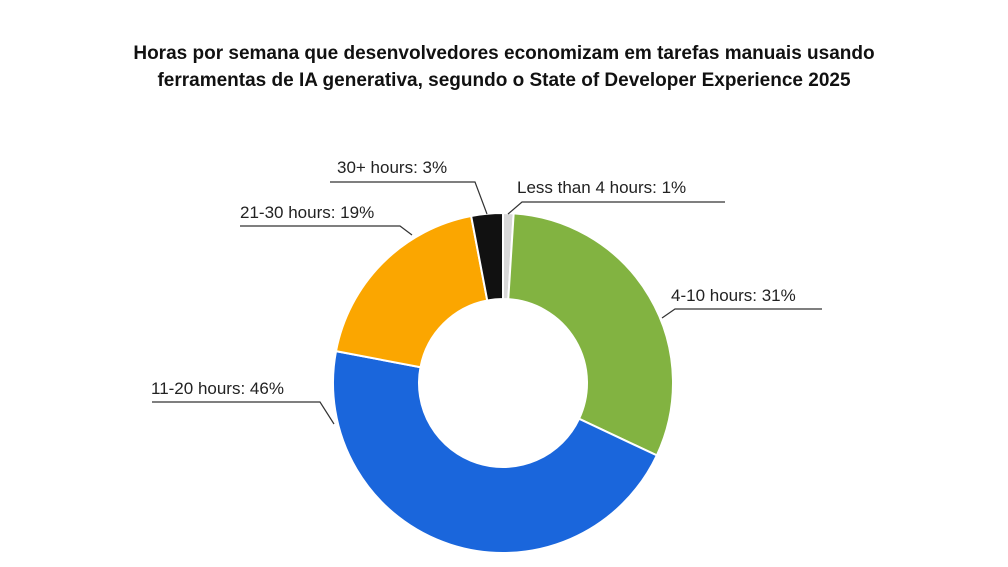  I want to click on label-11-20: 11-20 hours: 46%, so click(217, 388).